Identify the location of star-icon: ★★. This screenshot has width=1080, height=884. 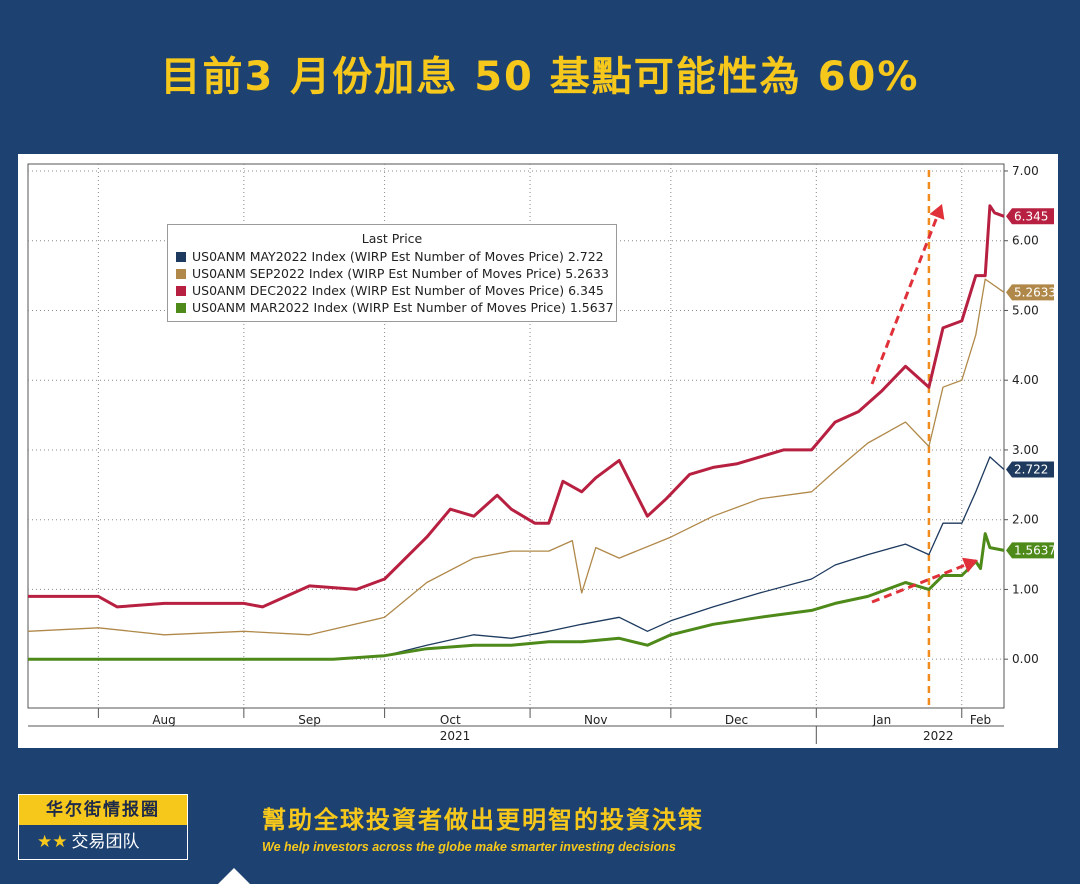
(52, 842).